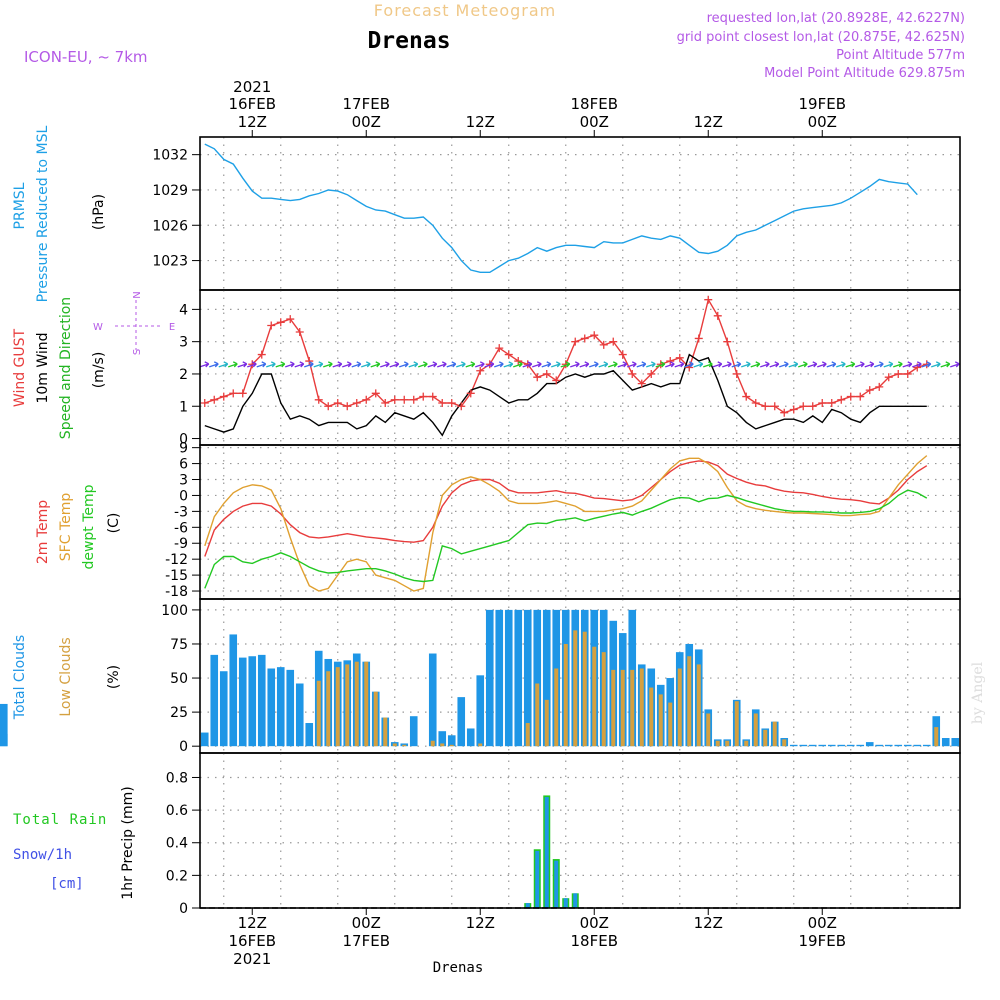 The image size is (1000, 1000). Describe the element at coordinates (594, 122) in the screenshot. I see `top-tick-hour: 00Z` at that location.